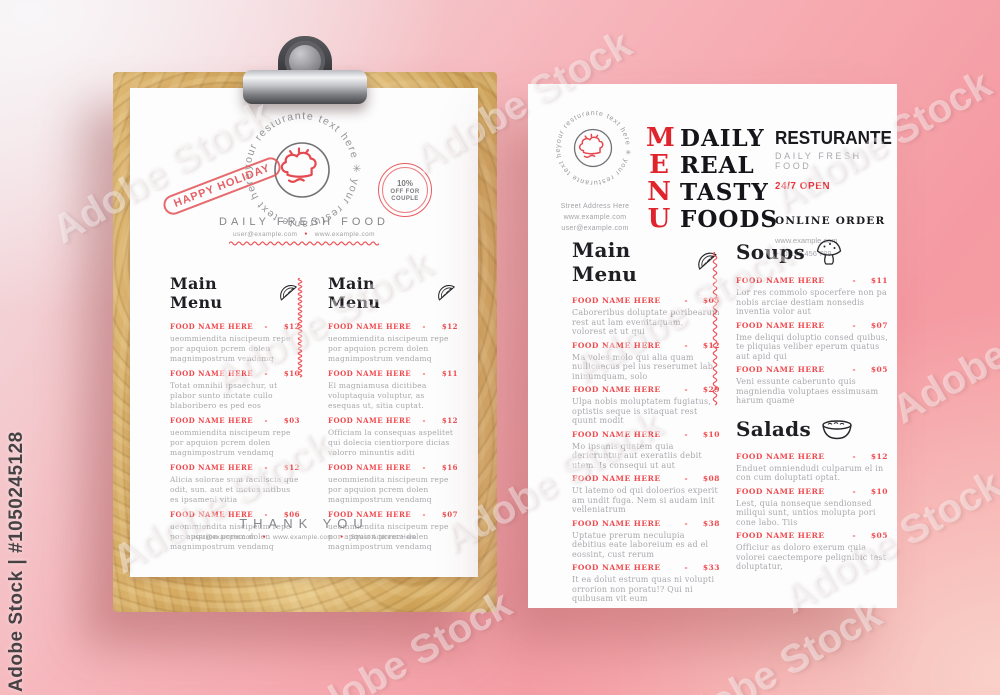 The image size is (1000, 695). I want to click on food-price: $10, so click(291, 373).